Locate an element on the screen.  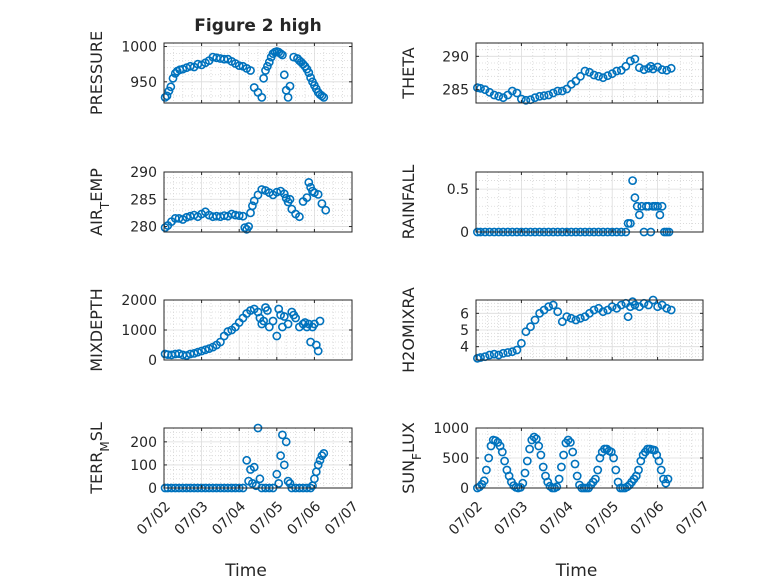
x-tick-label: 07/02 is located at coordinates (154, 519).